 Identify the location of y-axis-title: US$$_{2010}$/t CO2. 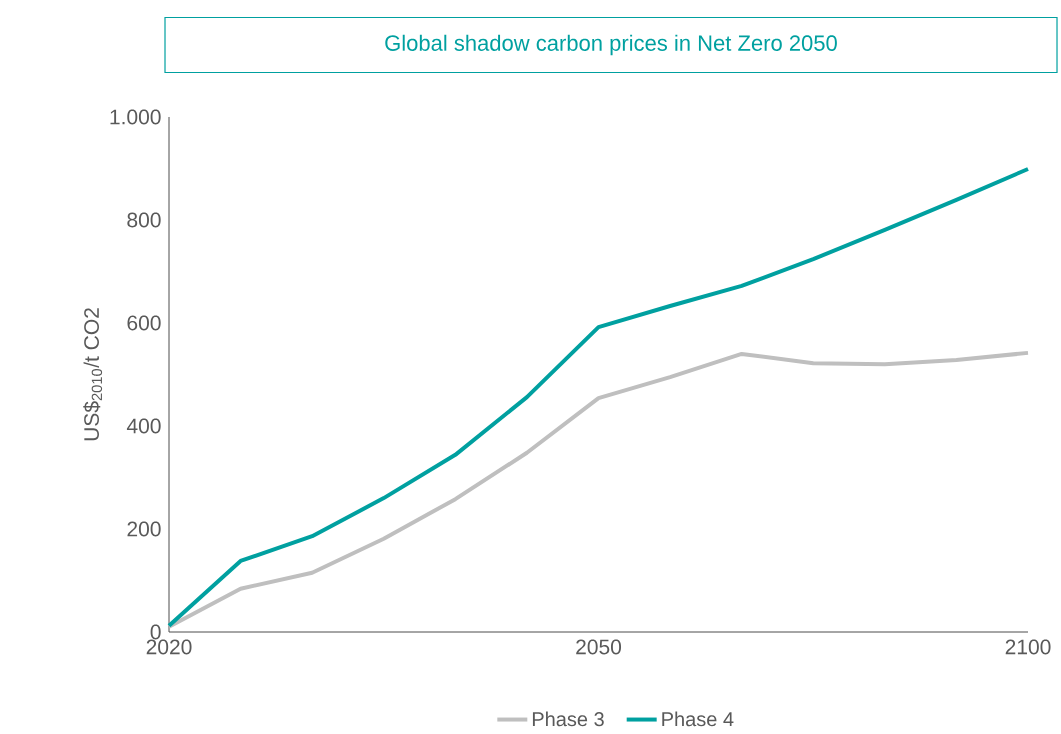
(93, 374).